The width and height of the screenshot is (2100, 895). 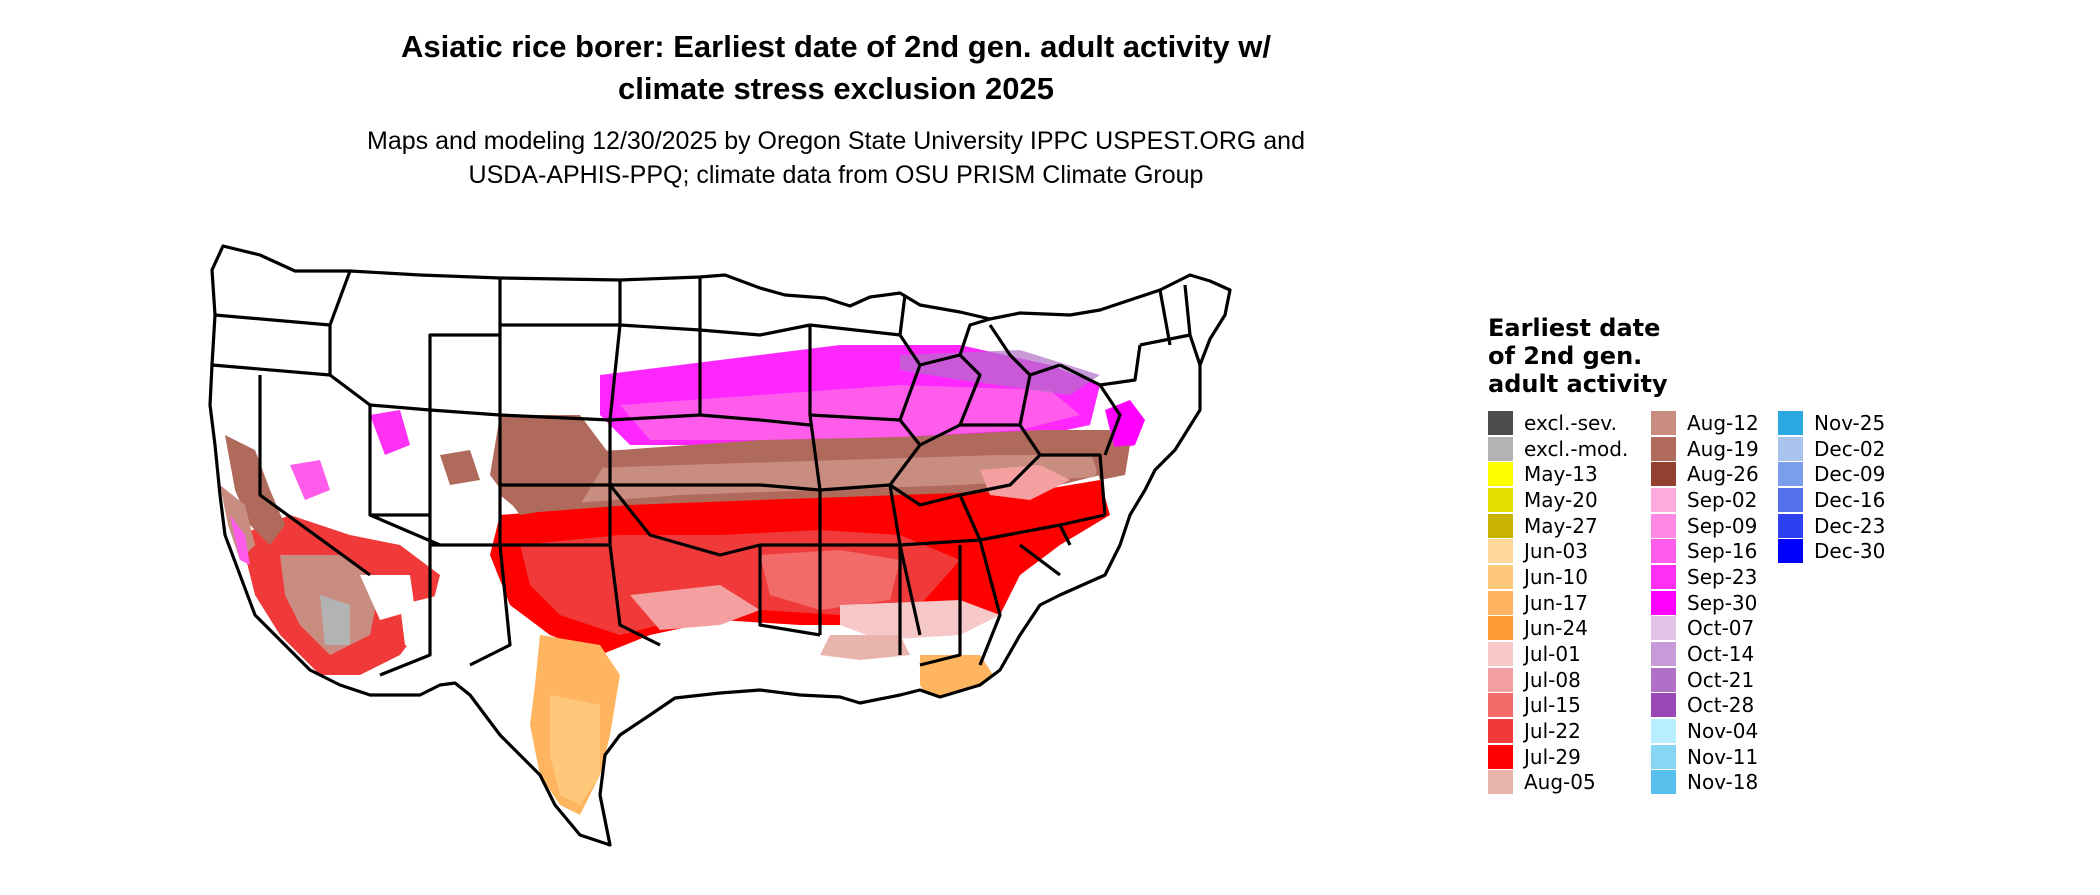 I want to click on legend-item: Dec-16, so click(x=1831, y=500).